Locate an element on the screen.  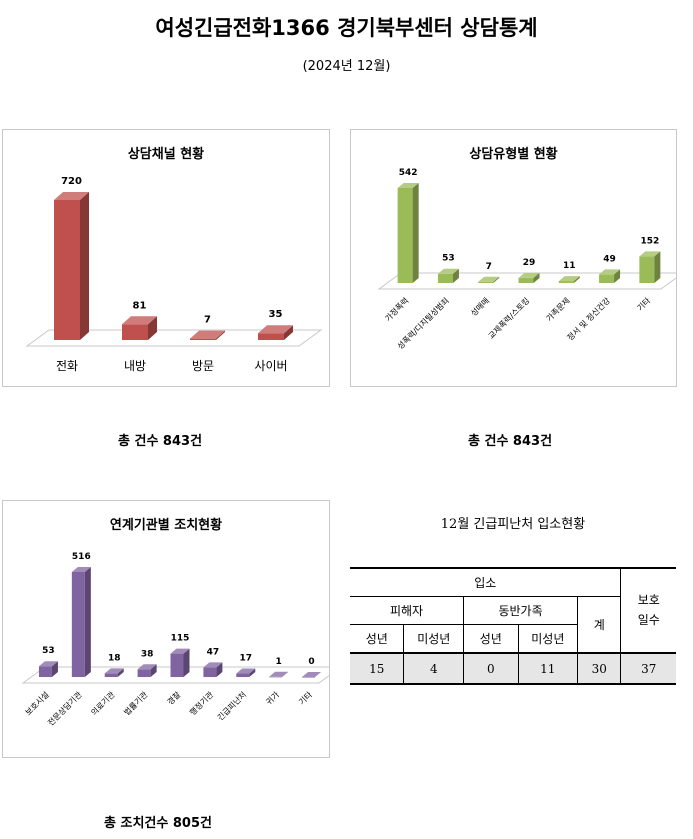
category-label-사이버: 사이버 is located at coordinates (270, 366).